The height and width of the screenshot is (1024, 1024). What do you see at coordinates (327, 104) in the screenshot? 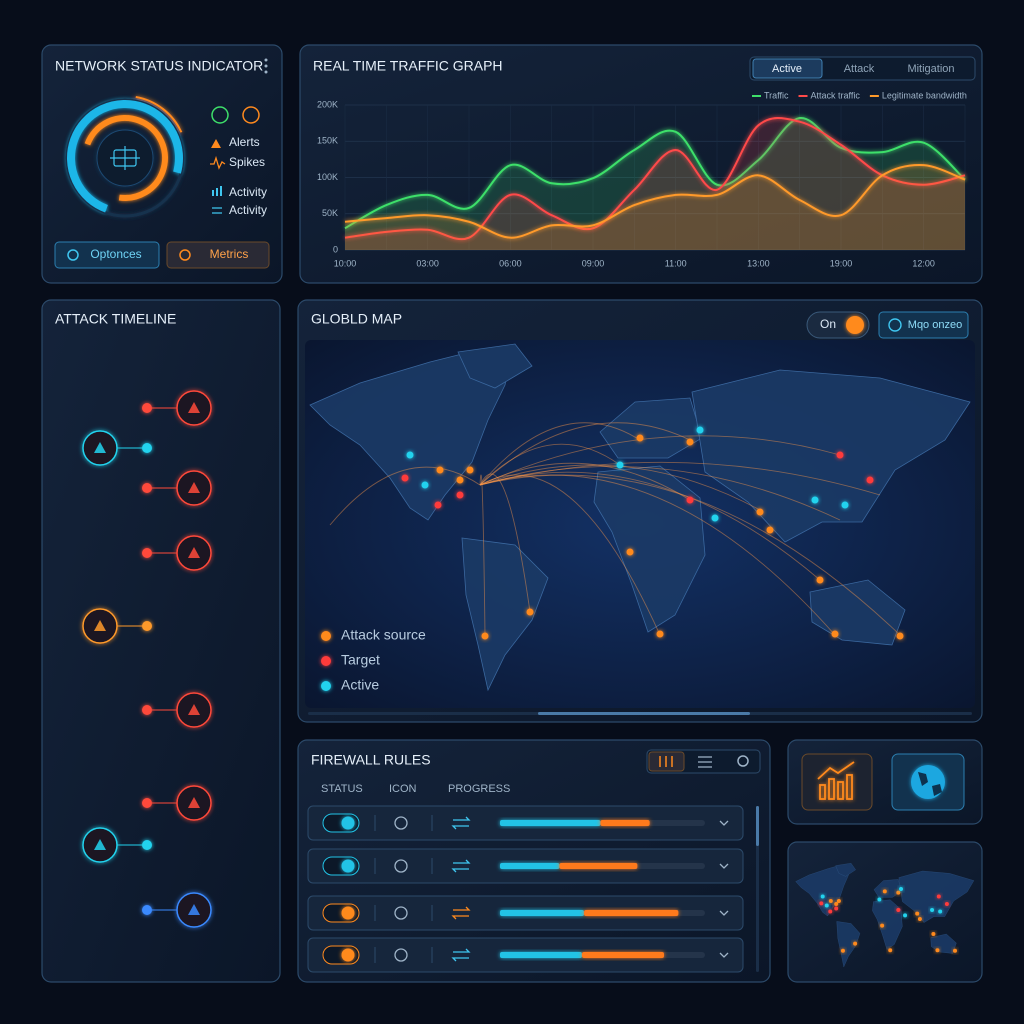
I see `y-tick-label: 200K` at bounding box center [327, 104].